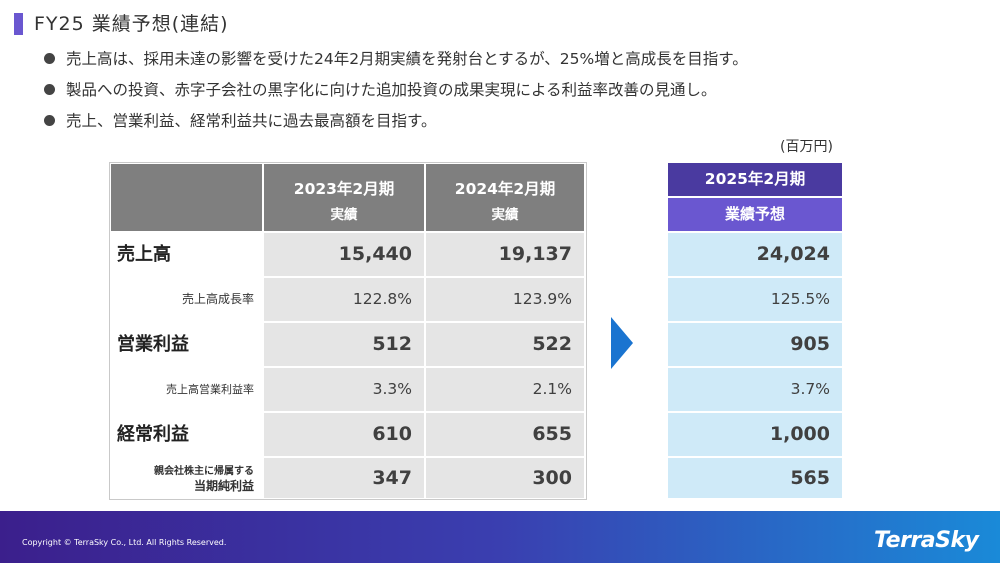 This screenshot has height=563, width=1000. Describe the element at coordinates (505, 389) in the screenshot. I see `cell-op-margin-2024: 2.1%` at that location.